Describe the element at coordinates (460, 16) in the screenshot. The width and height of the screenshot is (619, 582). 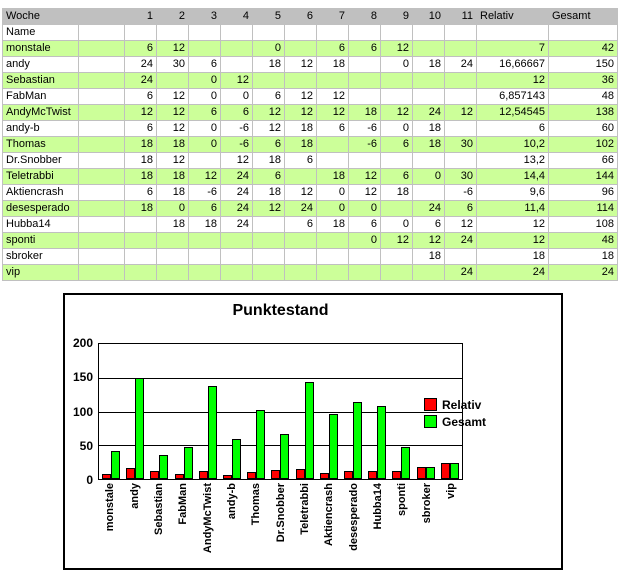
I see `header-cell-week: 11` at that location.